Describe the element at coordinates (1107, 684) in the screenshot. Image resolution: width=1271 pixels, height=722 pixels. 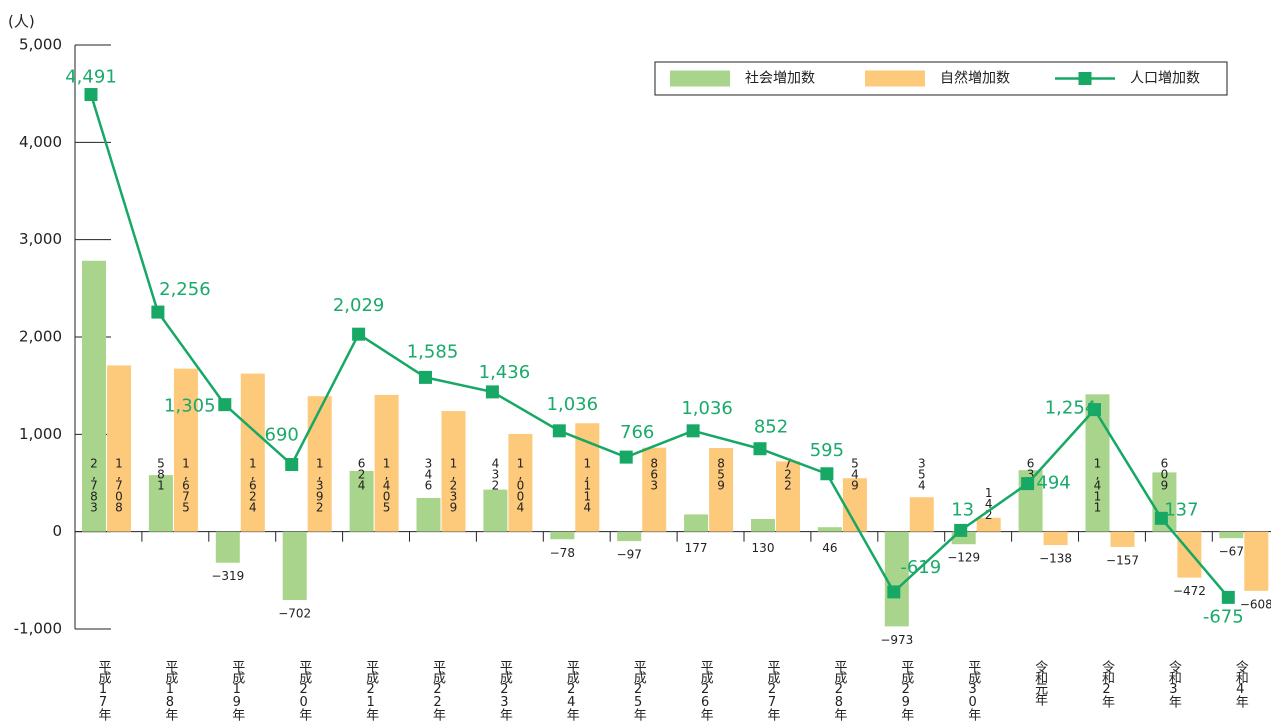
I see `x-tick-label: 令和2年` at that location.